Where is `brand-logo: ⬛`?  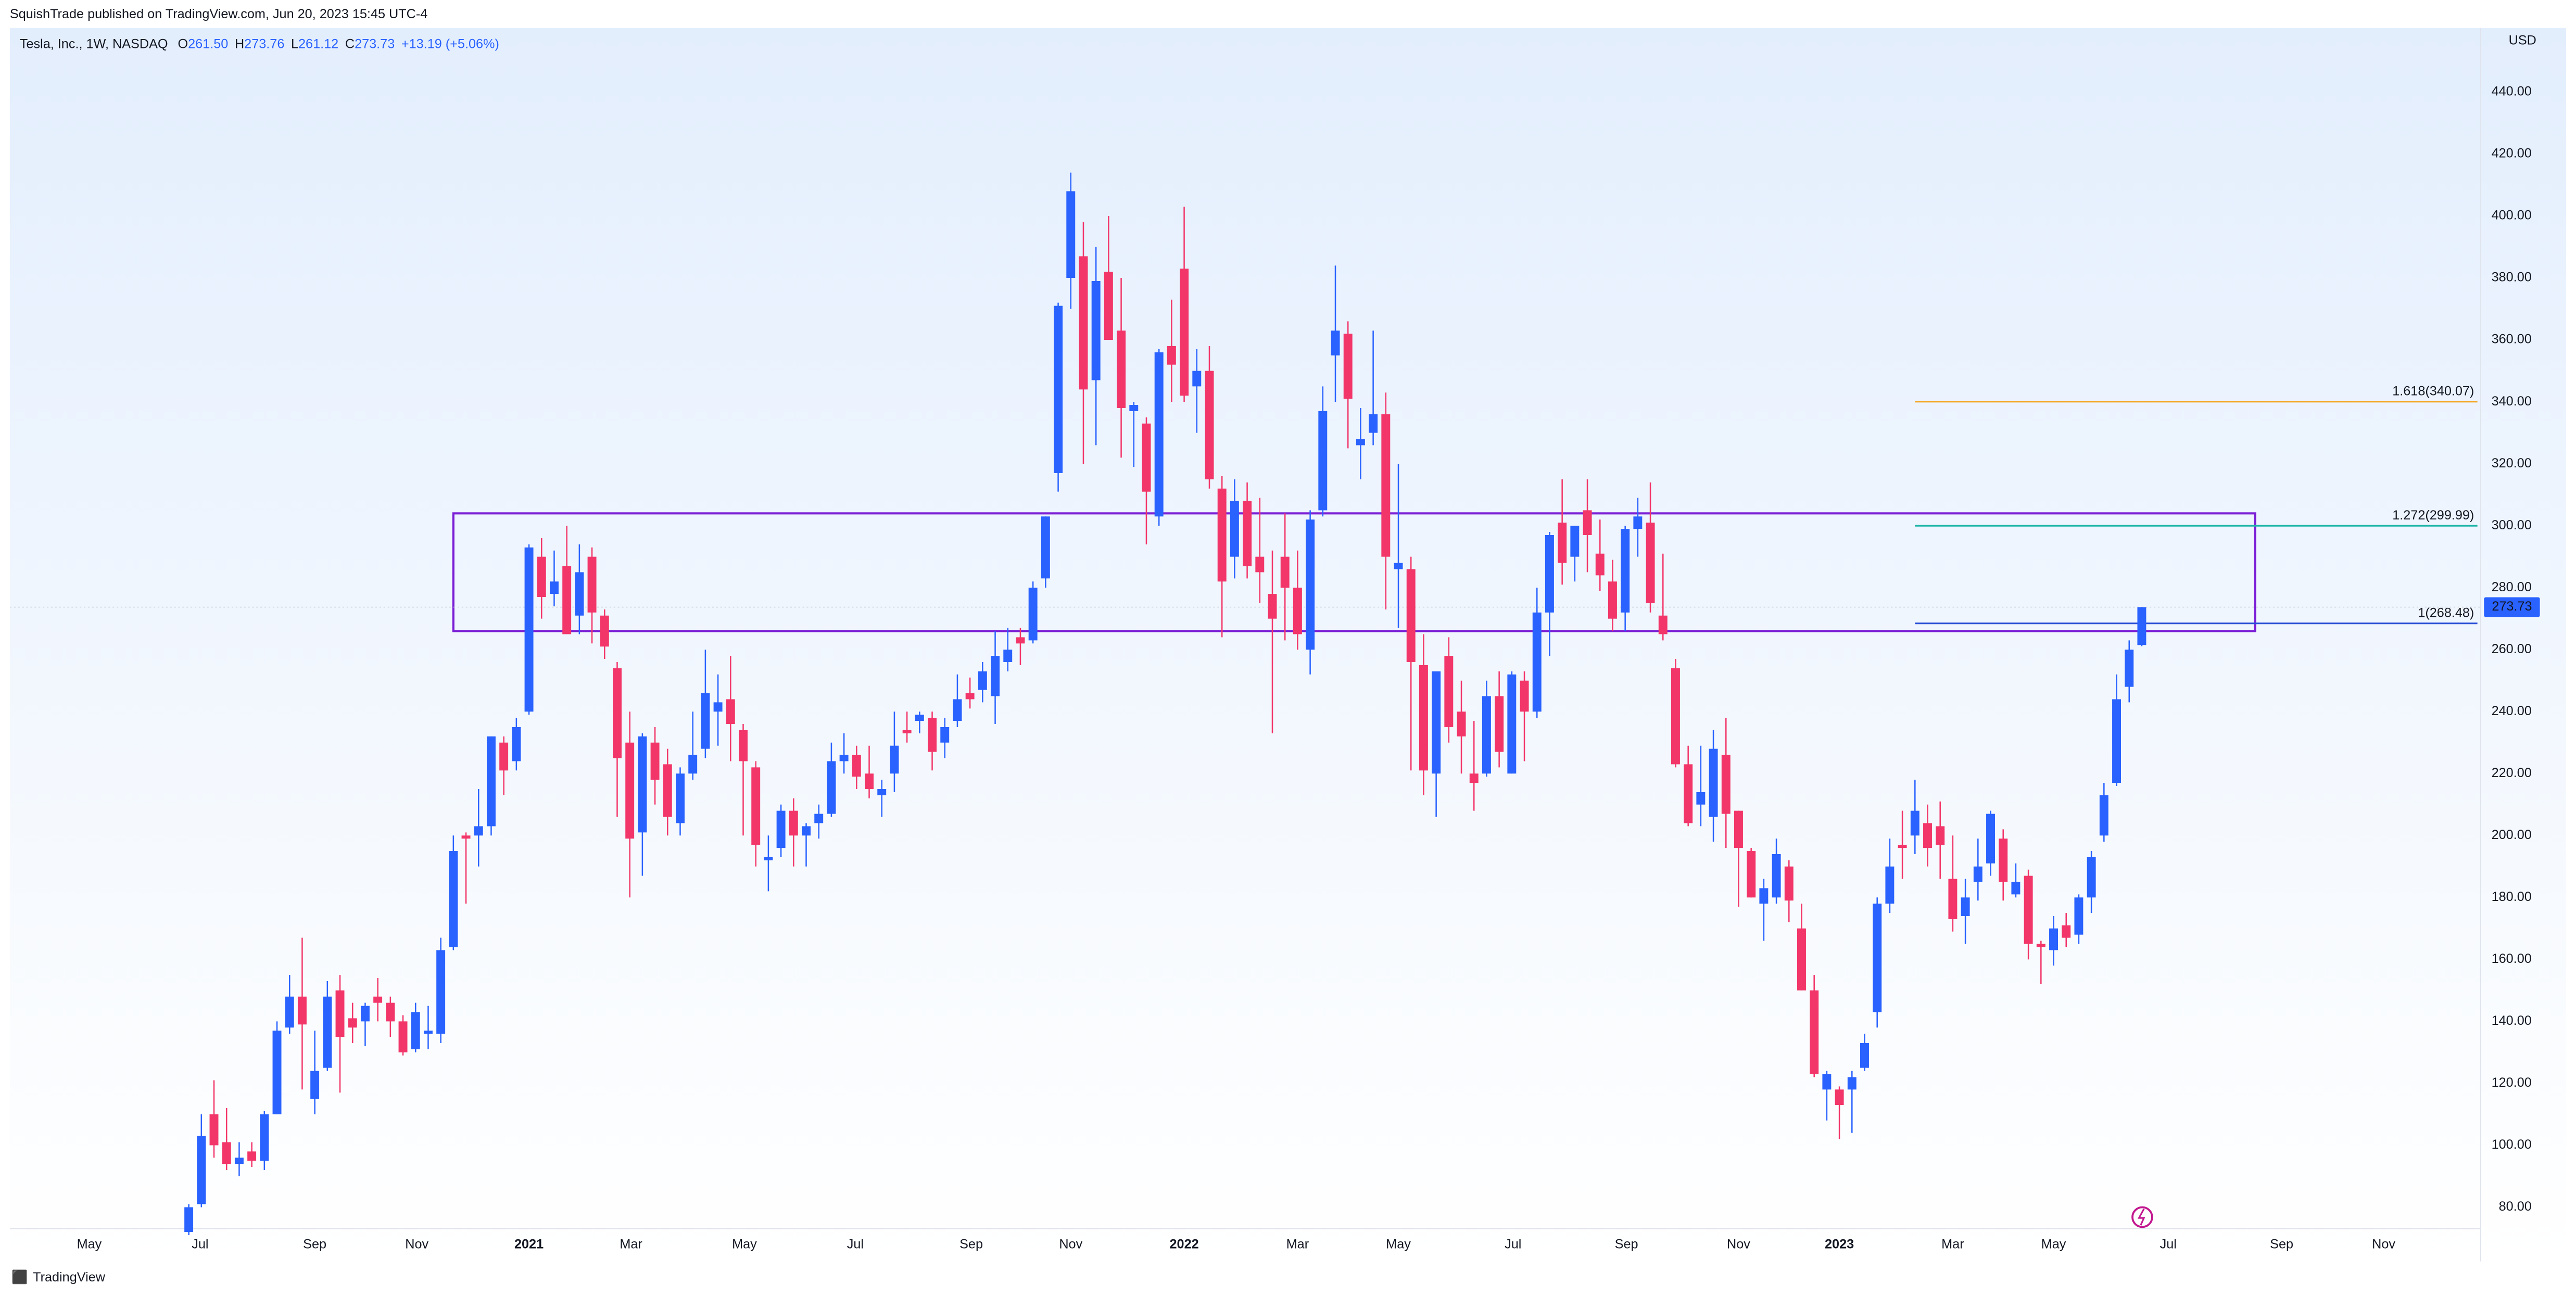
brand-logo: ⬛ is located at coordinates (19, 1277).